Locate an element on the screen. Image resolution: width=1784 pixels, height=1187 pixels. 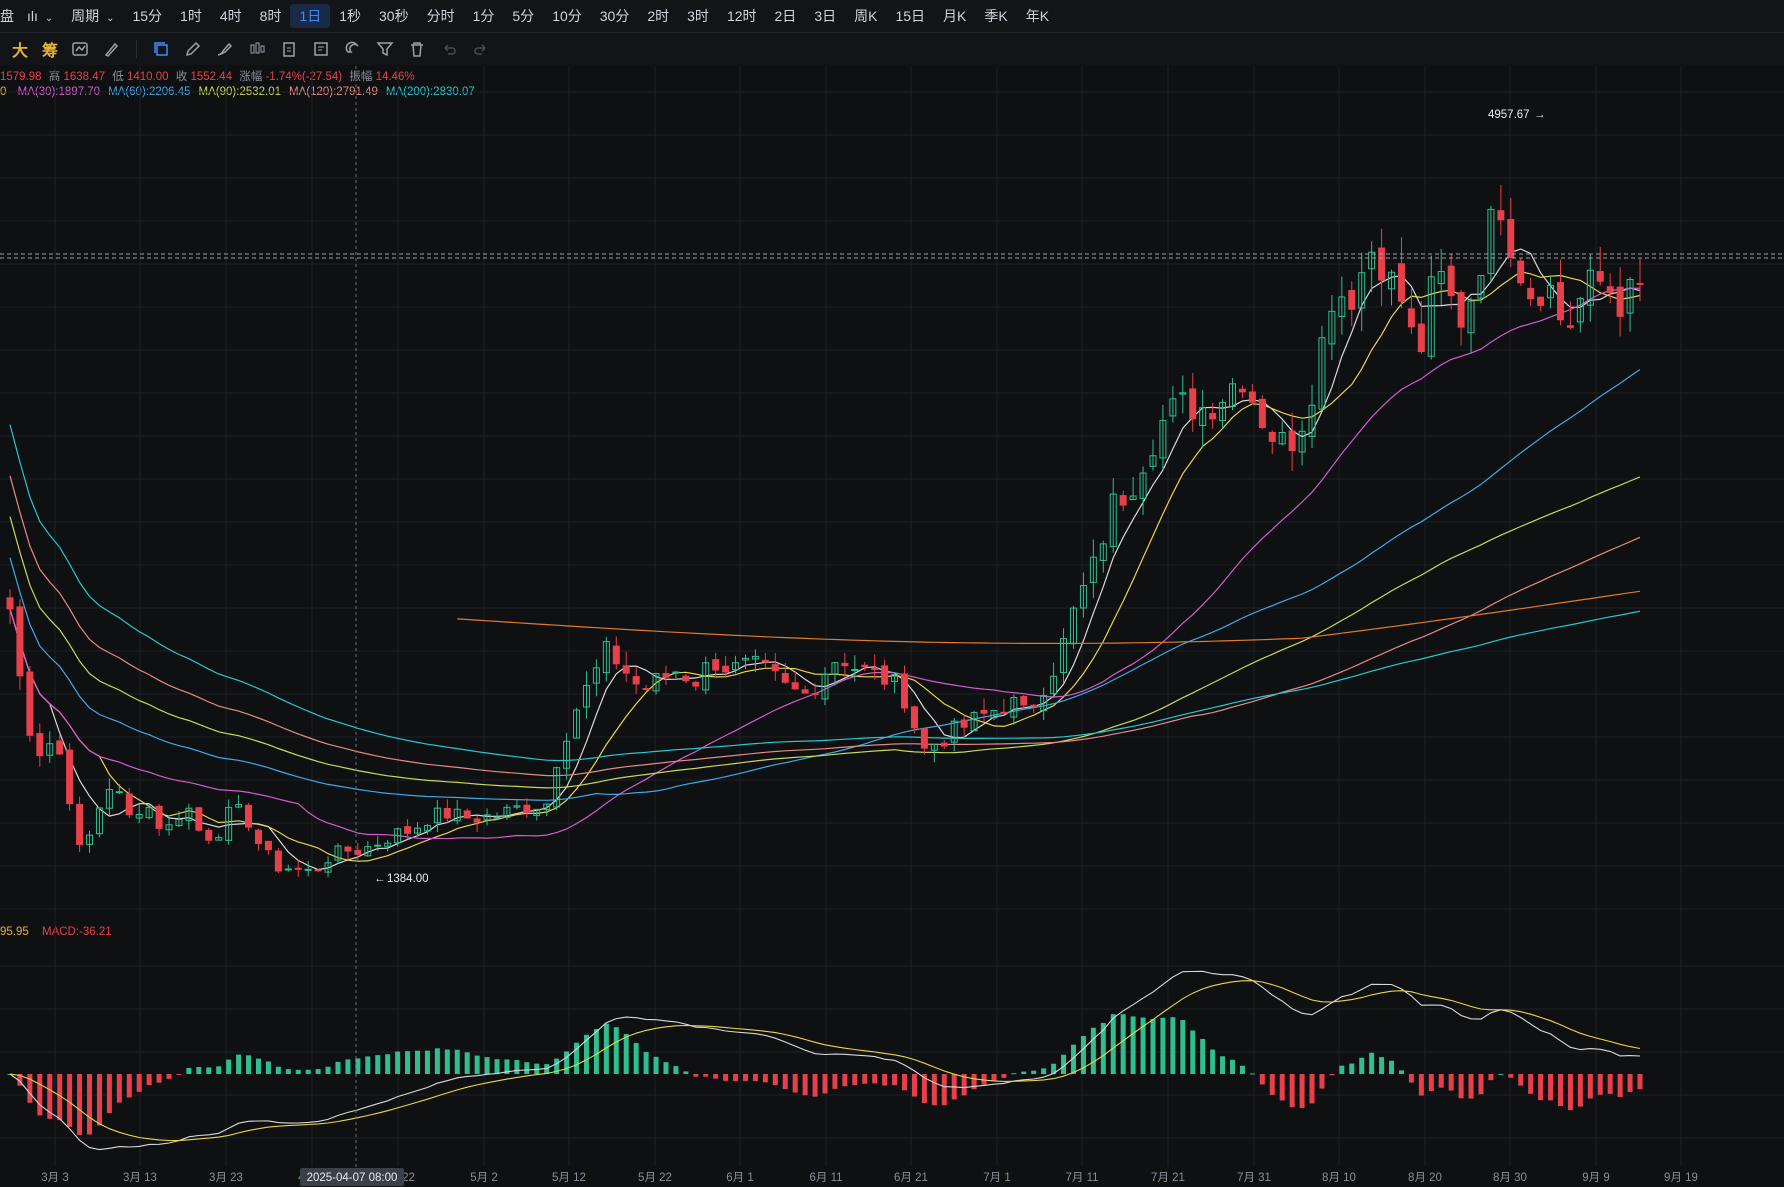
candles-icon is located at coordinates (257, 49).